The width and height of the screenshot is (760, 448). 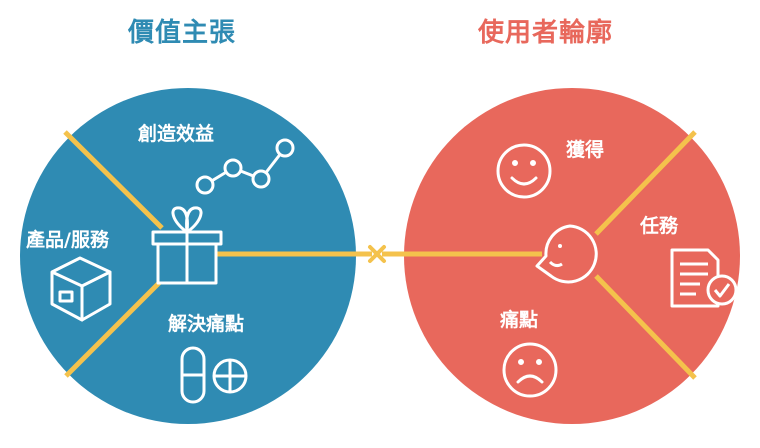 I want to click on products-services-label: 產品/服務, so click(x=68, y=239).